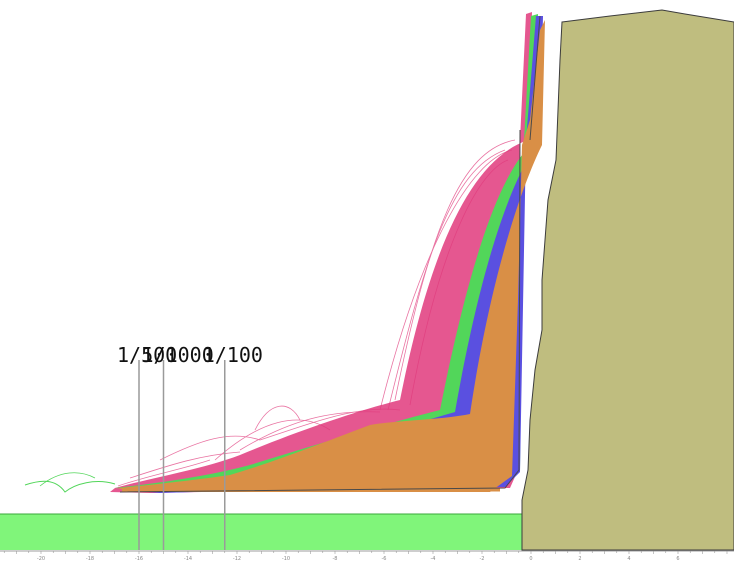 The image size is (734, 562). What do you see at coordinates (628, 559) in the screenshot?
I see `x-axis-tick-label: 4` at bounding box center [628, 559].